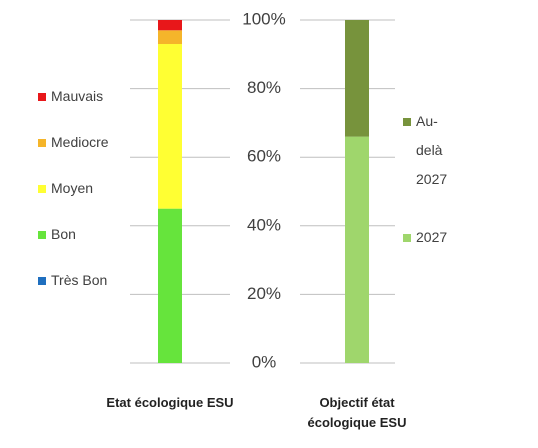 Image resolution: width=538 pixels, height=448 pixels. I want to click on legend-label-box: Mauvais, so click(77, 96).